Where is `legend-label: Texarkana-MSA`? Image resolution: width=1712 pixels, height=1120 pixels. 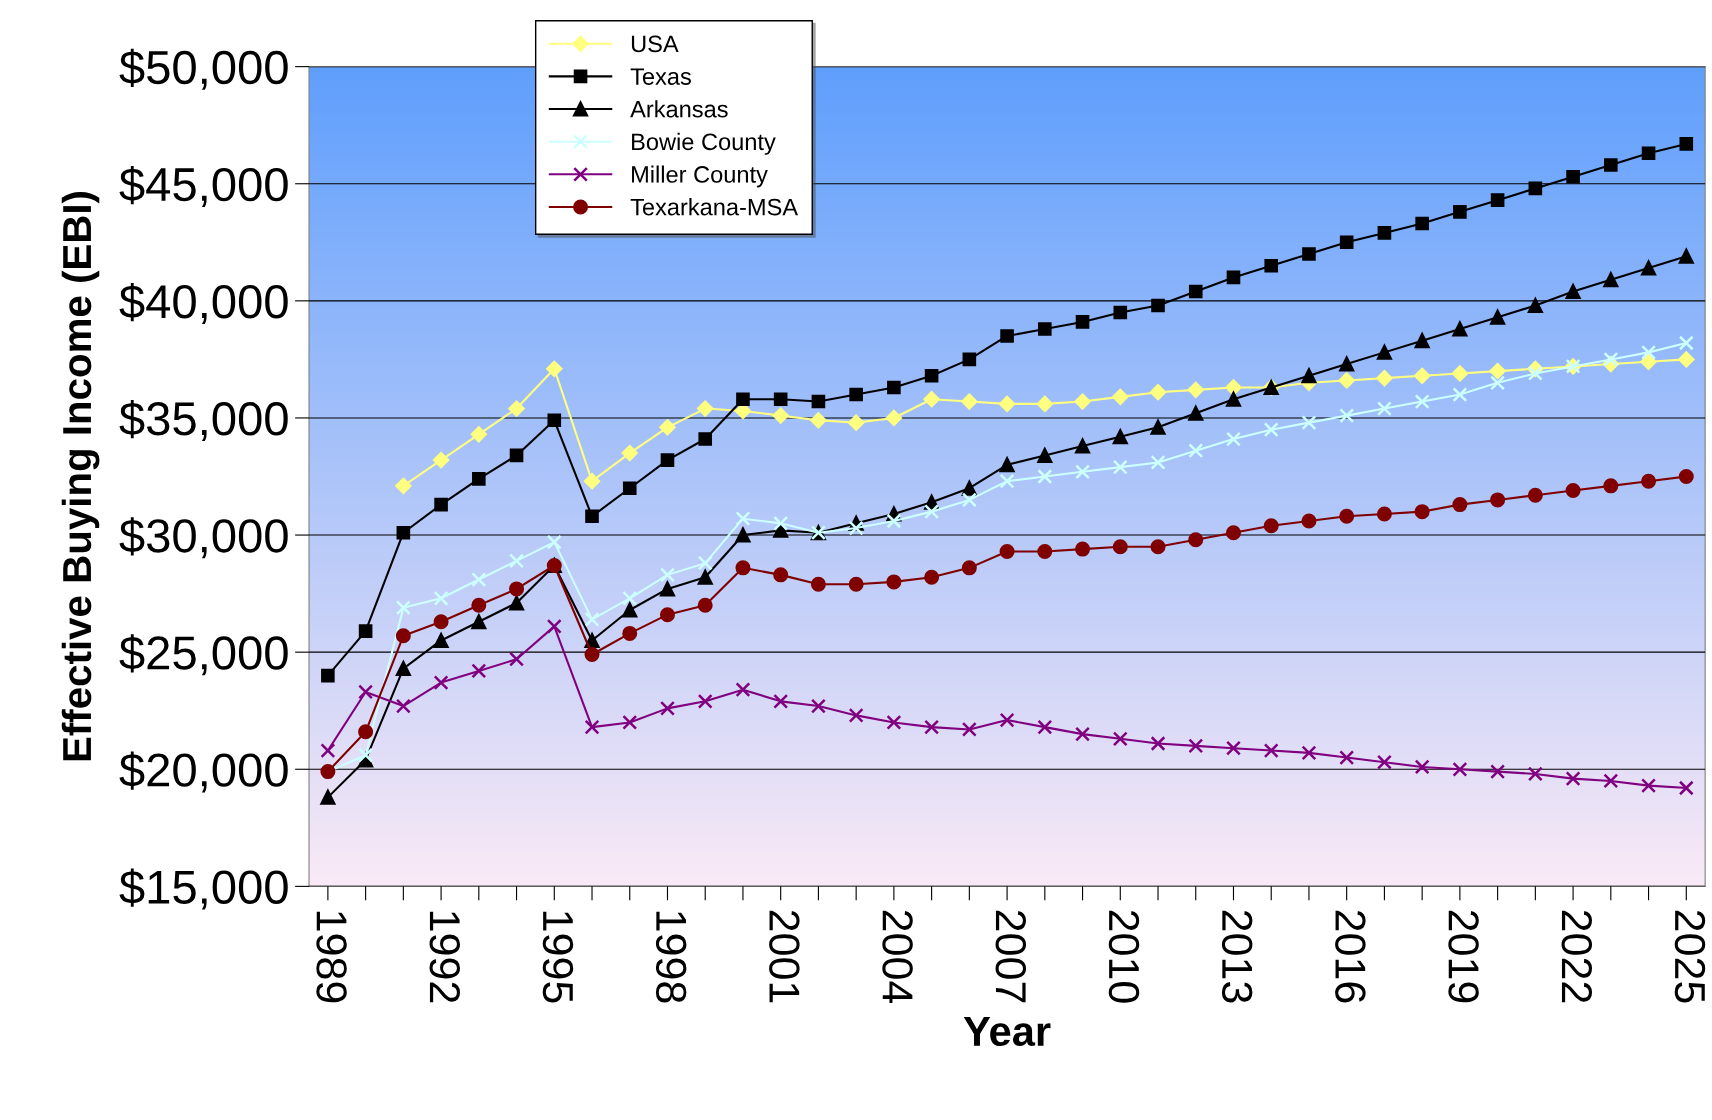
legend-label: Texarkana-MSA is located at coordinates (714, 207).